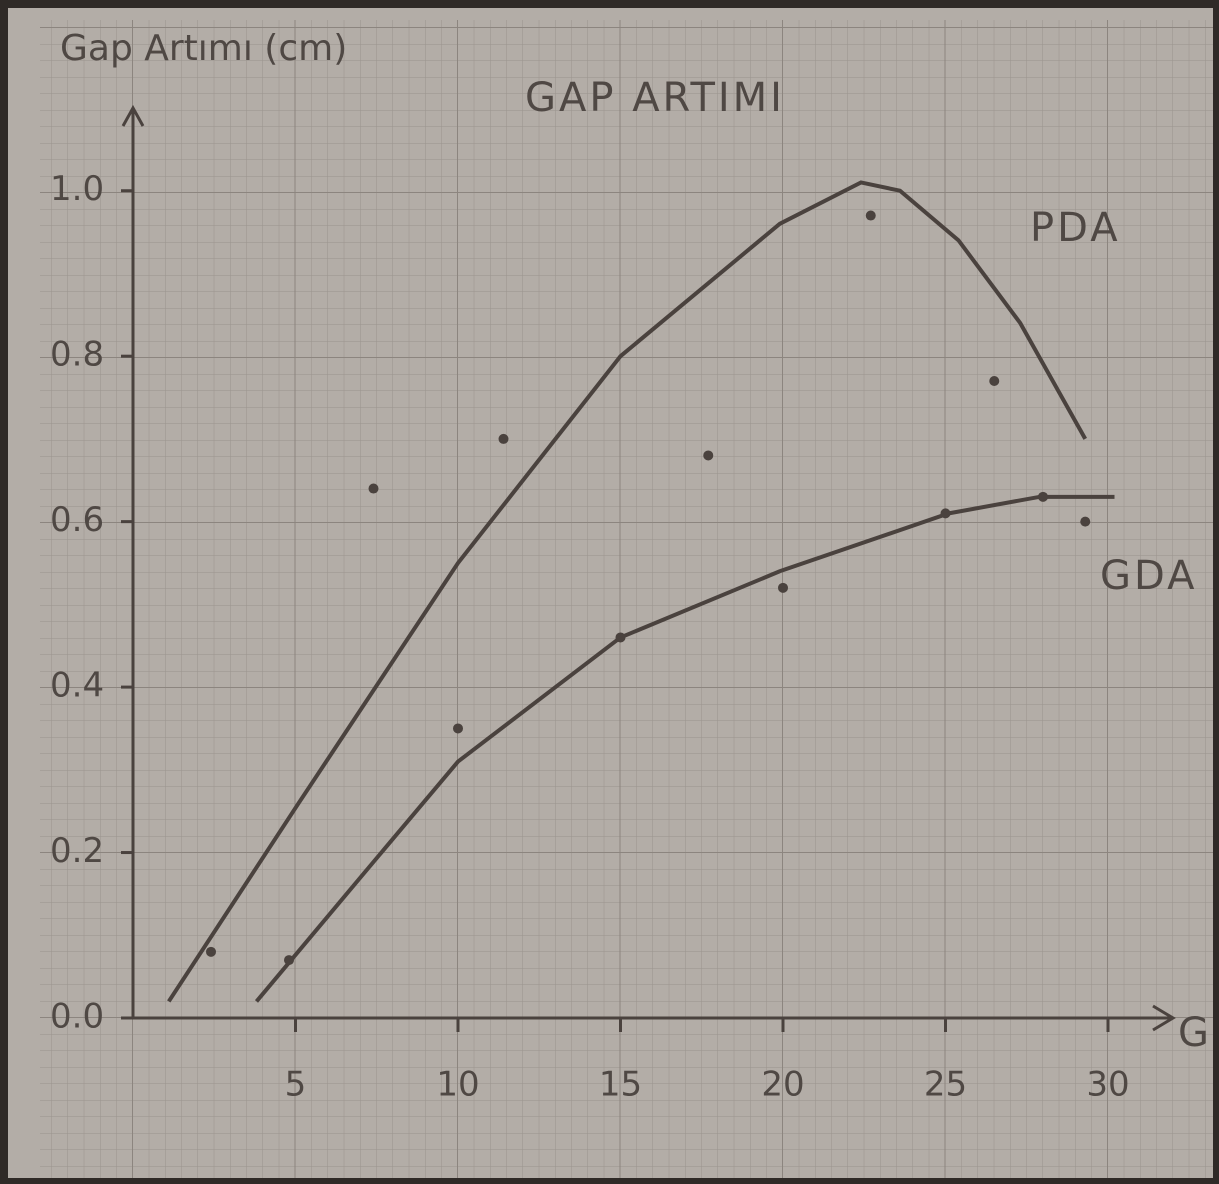 The width and height of the screenshot is (1219, 1184). Describe the element at coordinates (782, 1085) in the screenshot. I see `x-tick-label: 20` at that location.